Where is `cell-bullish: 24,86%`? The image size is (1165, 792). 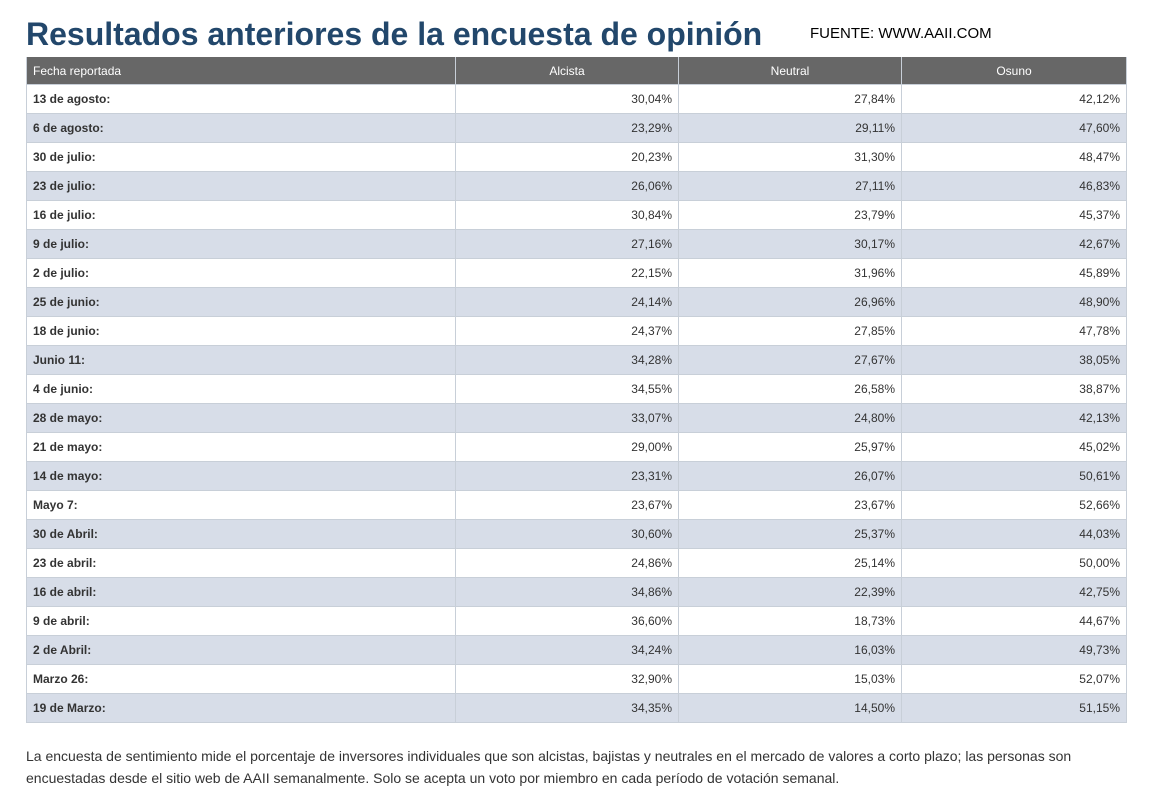 cell-bullish: 24,86% is located at coordinates (567, 563).